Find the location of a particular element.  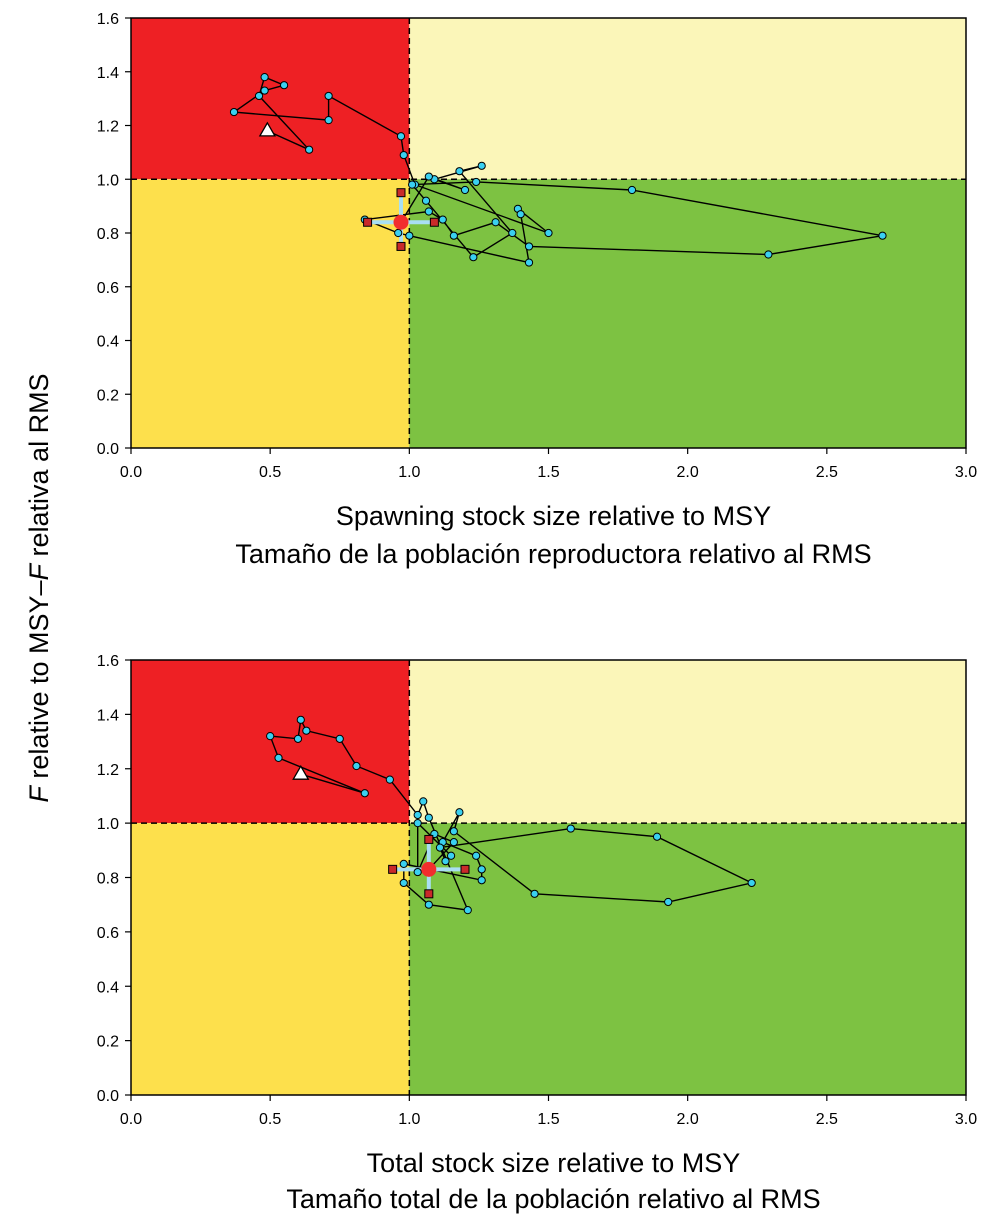

y-tick-label: 1.2 is located at coordinates (108, 127).